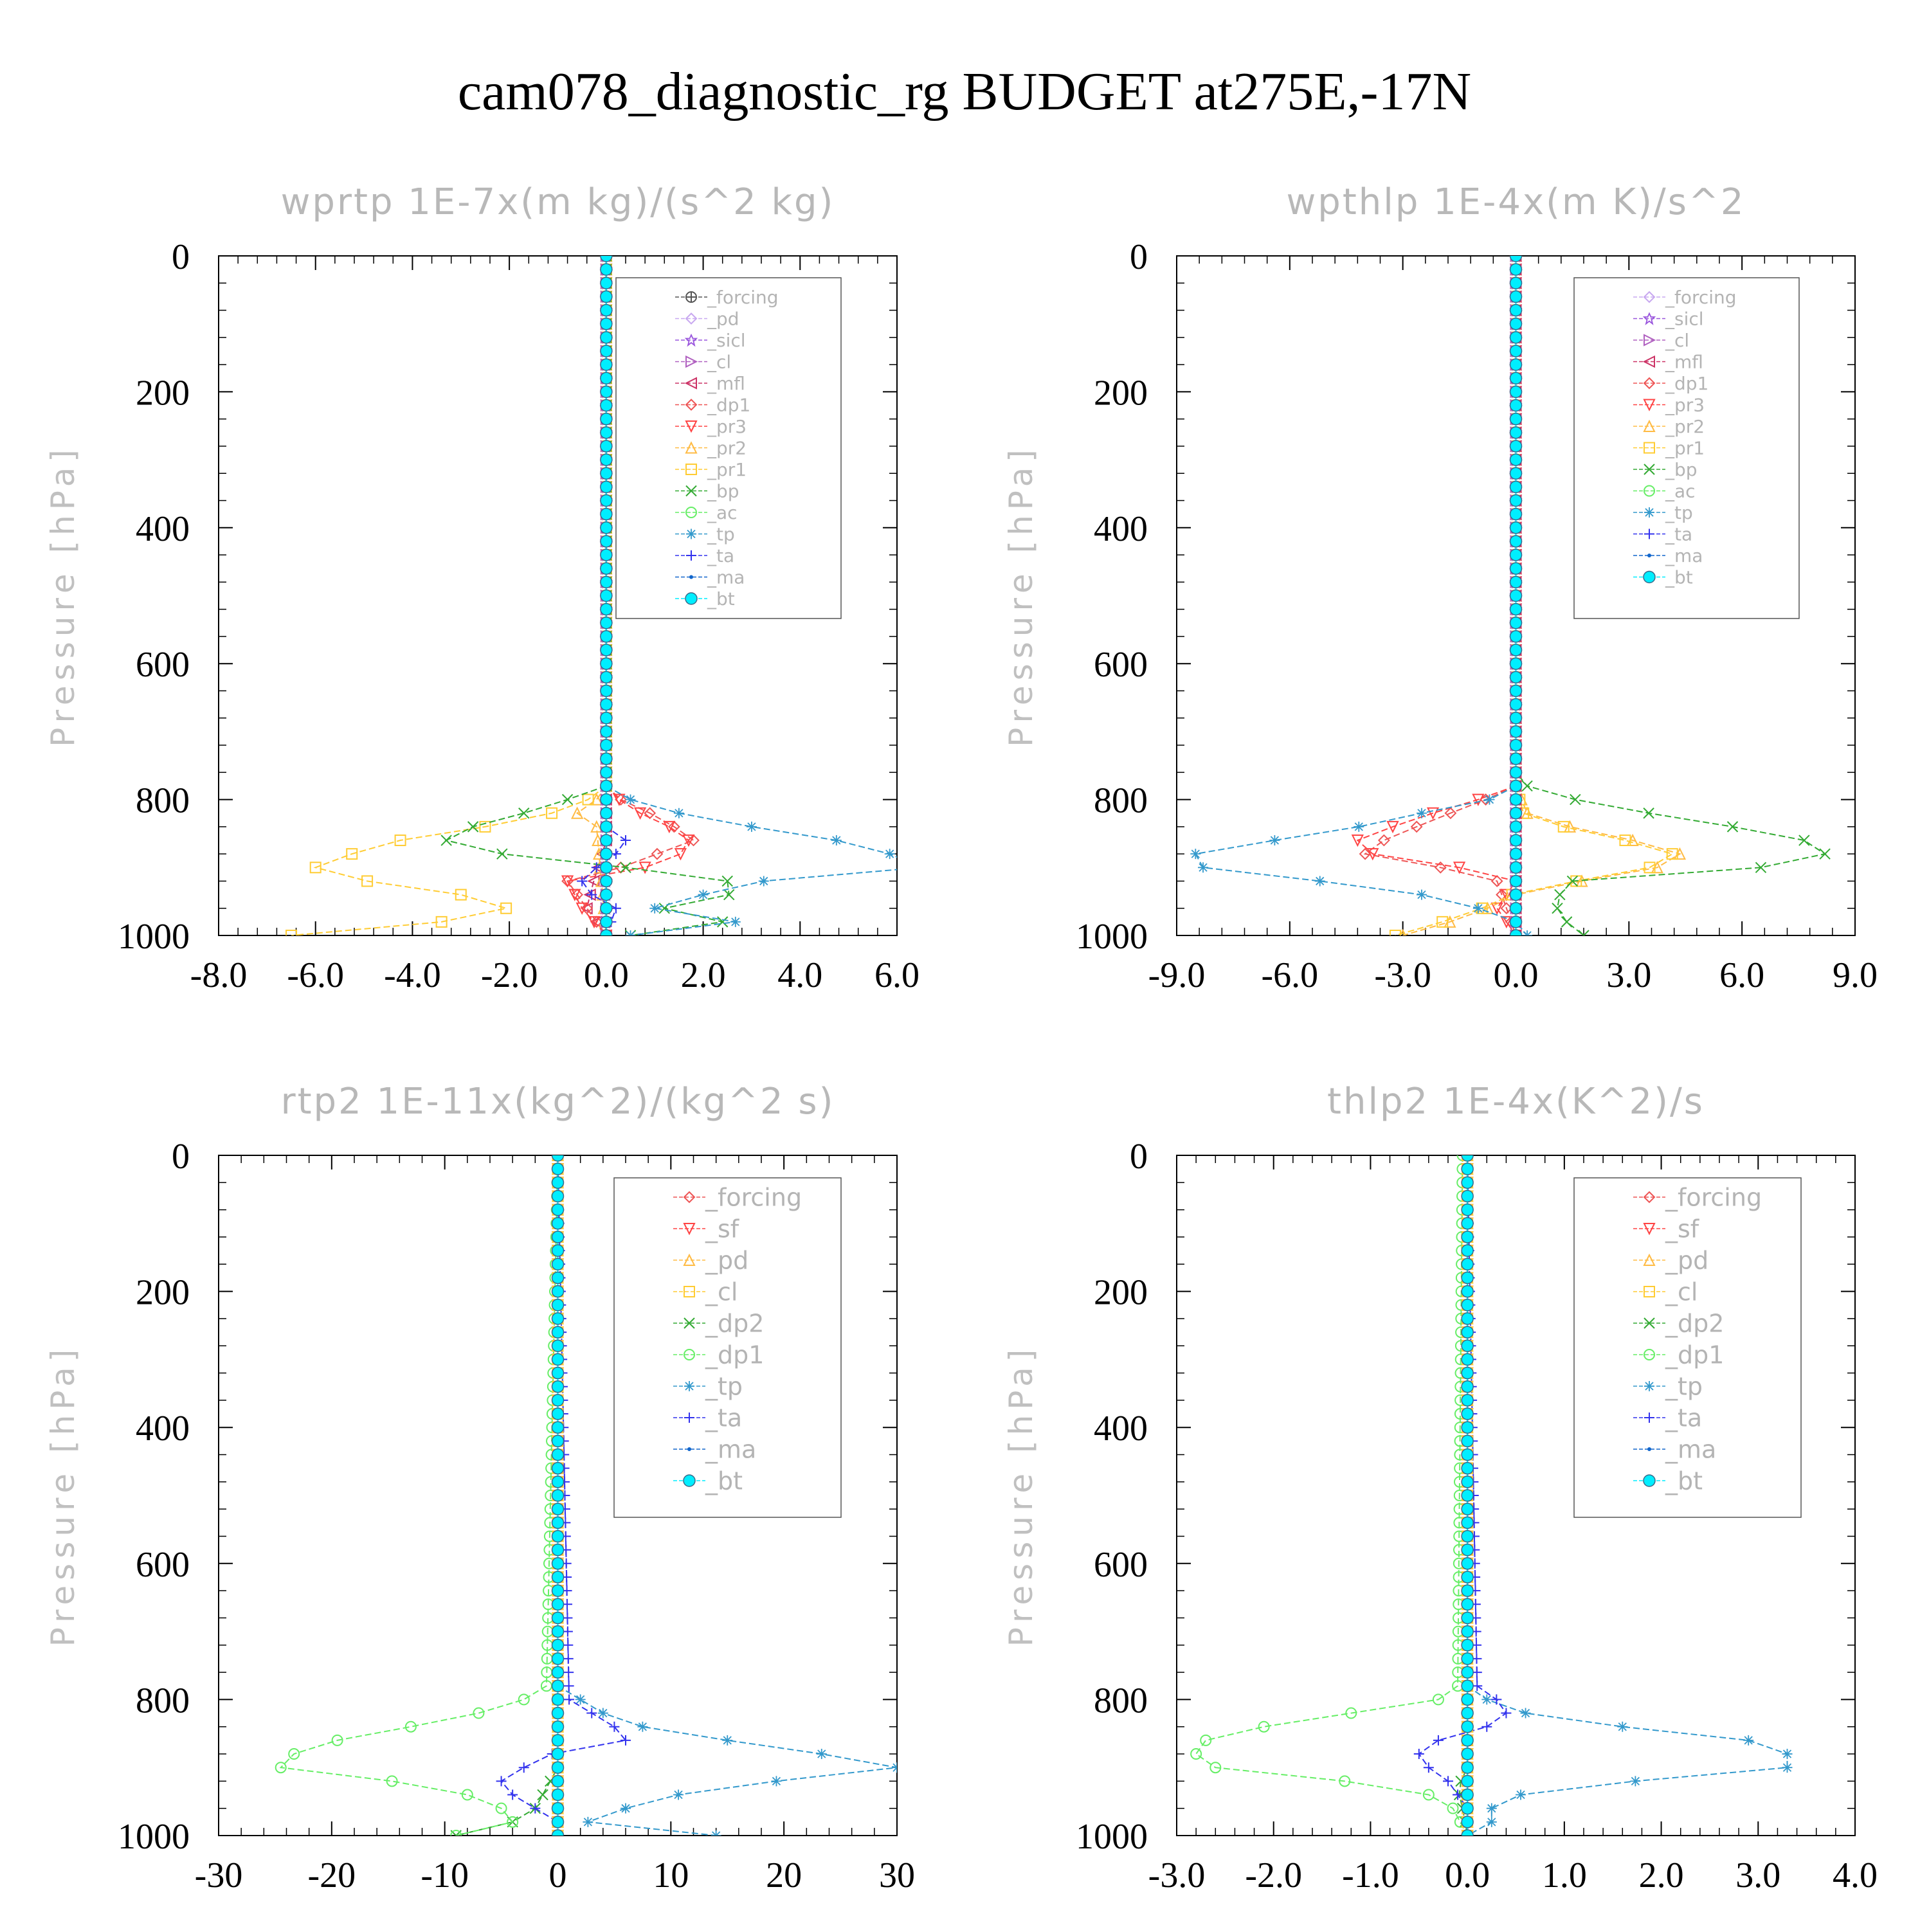 Image resolution: width=1929 pixels, height=1932 pixels. I want to click on y-tick-label: 800, so click(163, 801).